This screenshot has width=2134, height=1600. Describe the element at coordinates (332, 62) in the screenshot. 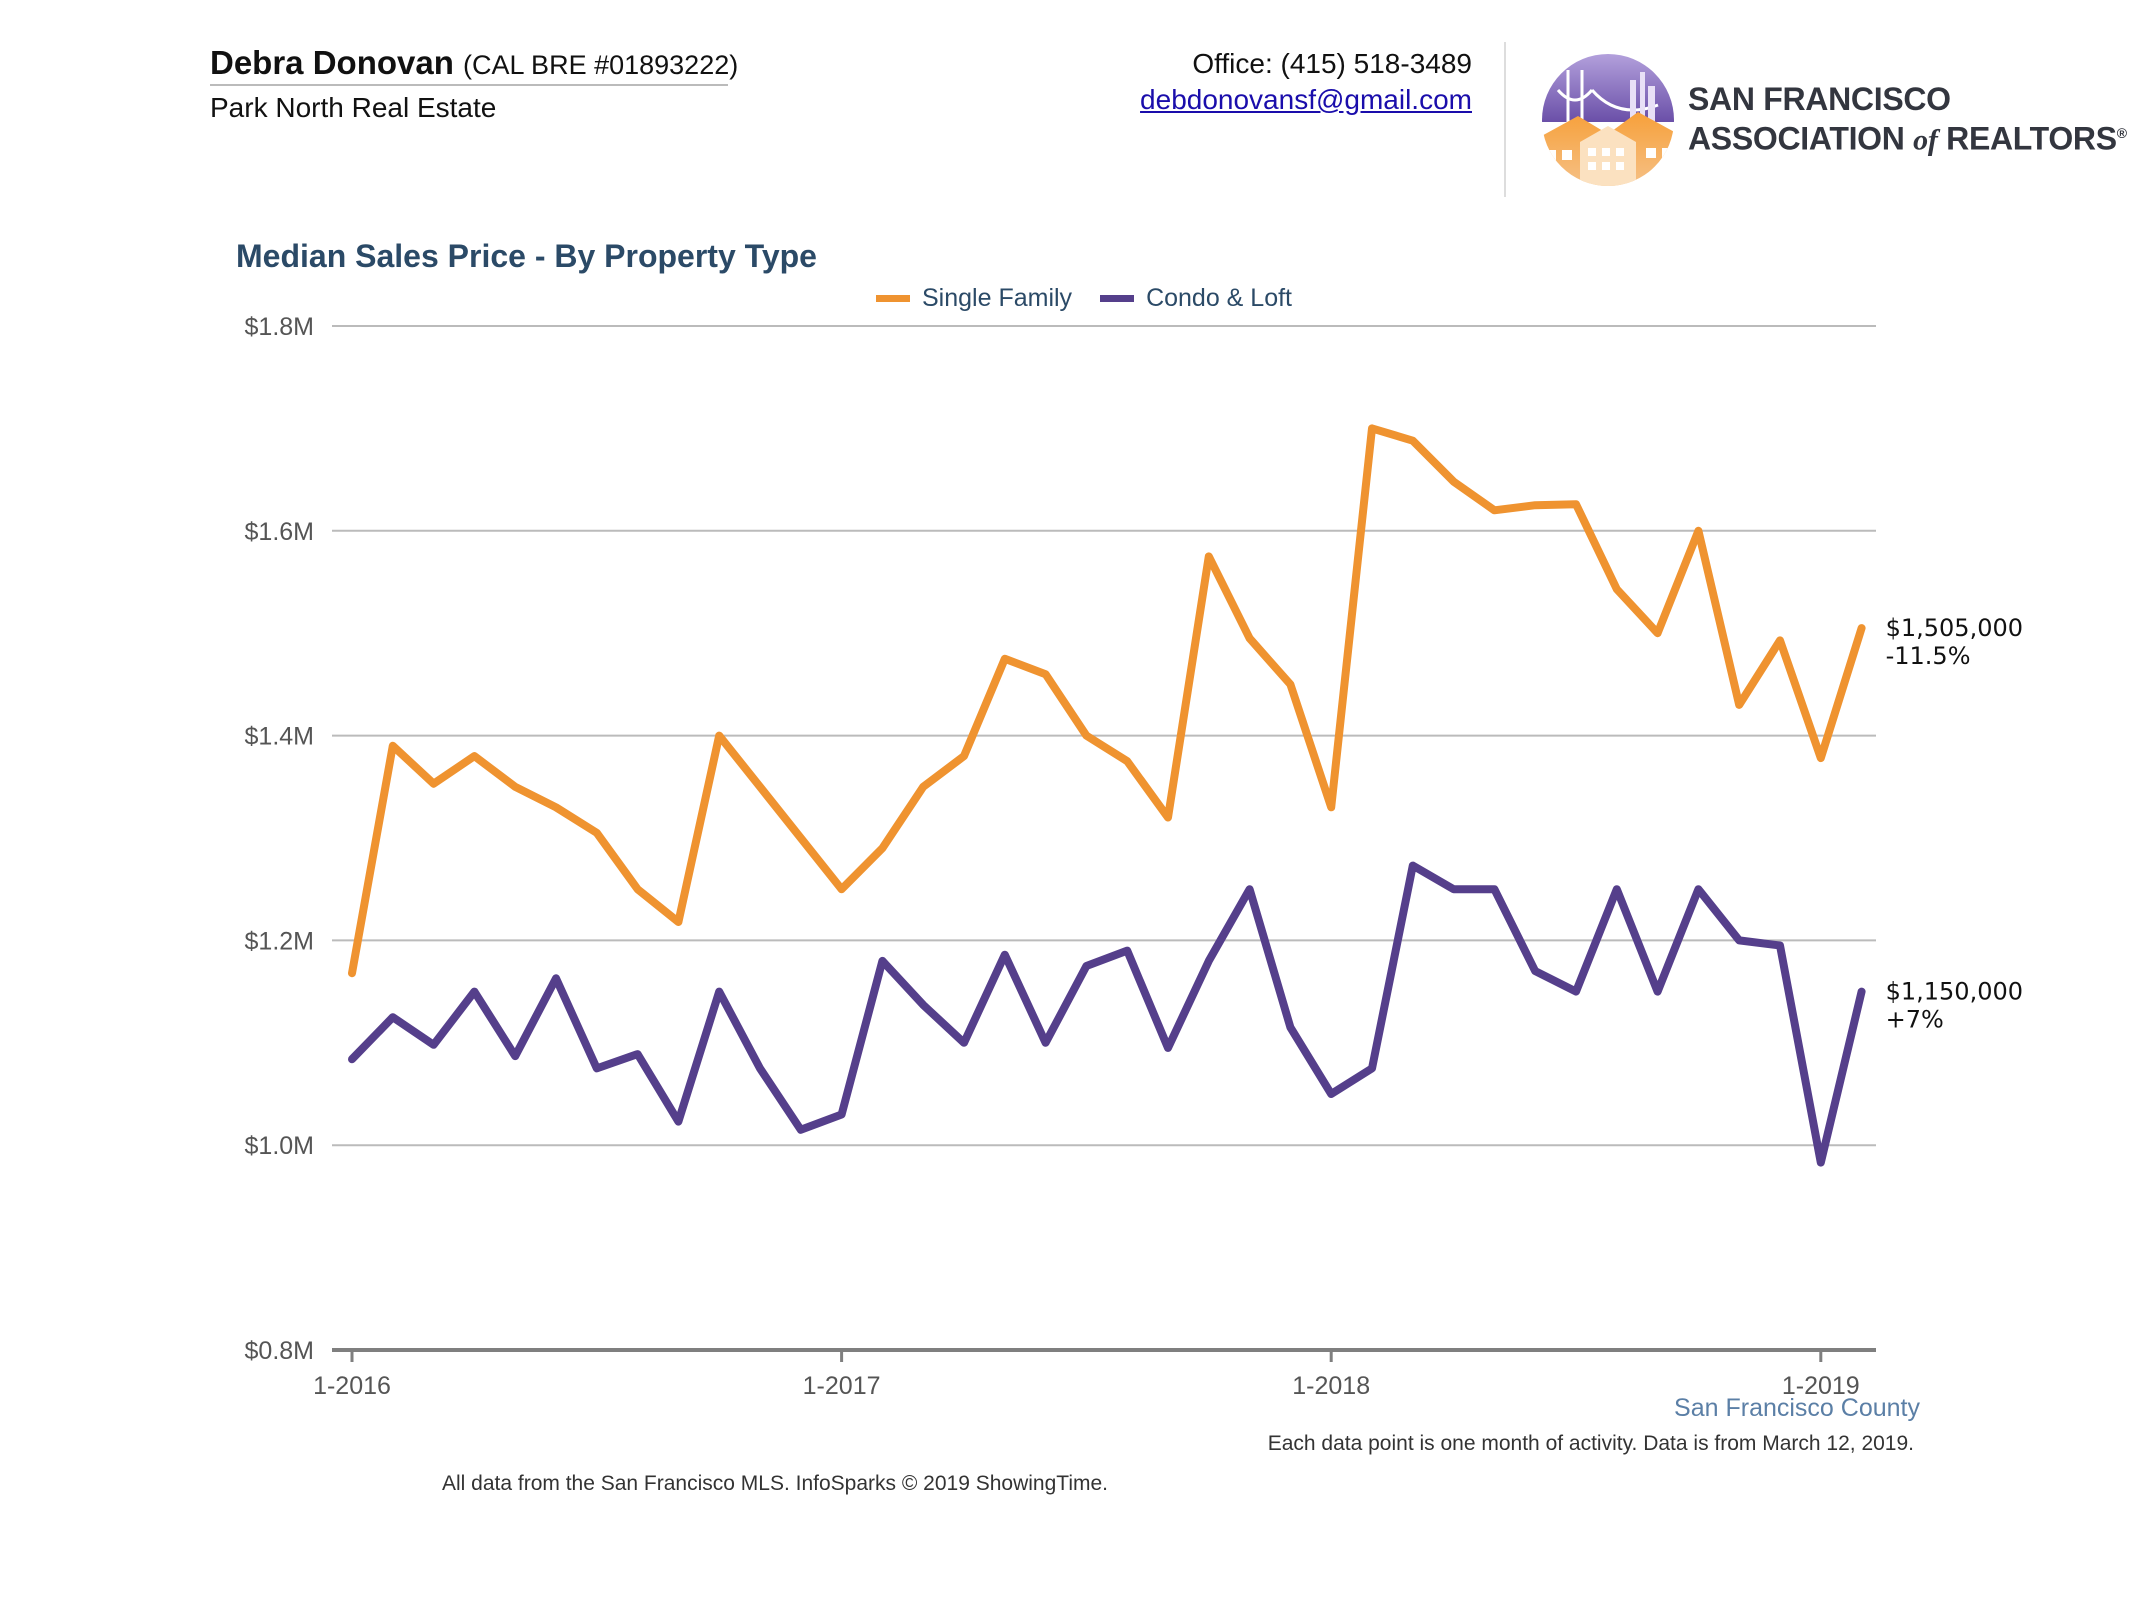

I see `agent-name: Debra Donovan` at that location.